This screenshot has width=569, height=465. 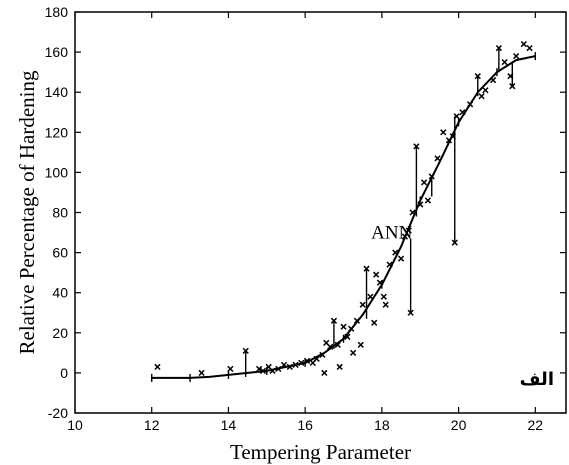 What do you see at coordinates (64, 373) in the screenshot?
I see `y-tick-label: 0` at bounding box center [64, 373].